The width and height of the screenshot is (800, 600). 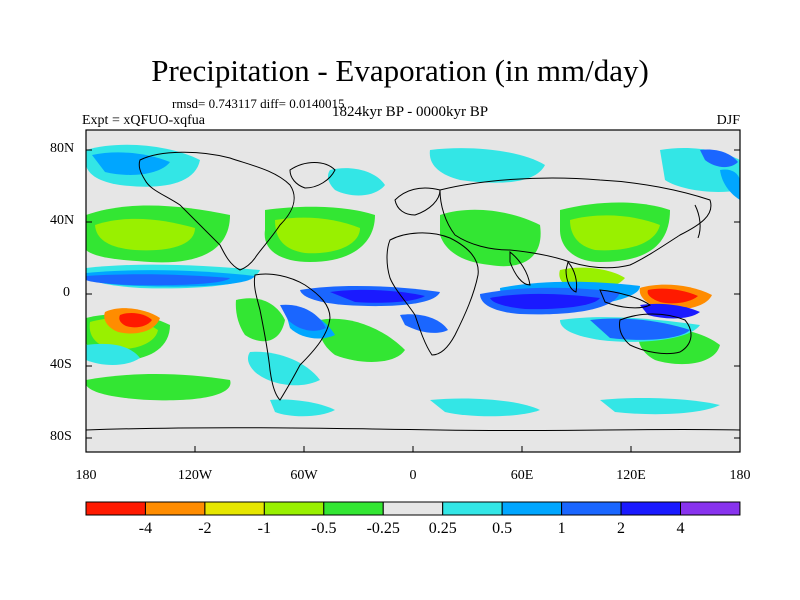 What do you see at coordinates (143, 120) in the screenshot?
I see `experiment-label: Expt = xQFUO-xqfua` at bounding box center [143, 120].